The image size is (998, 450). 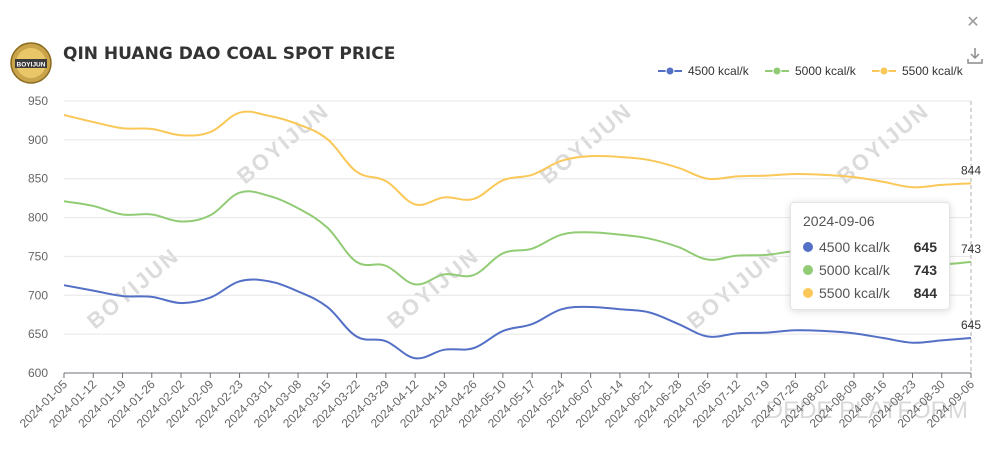 What do you see at coordinates (975, 56) in the screenshot?
I see `download-icon` at bounding box center [975, 56].